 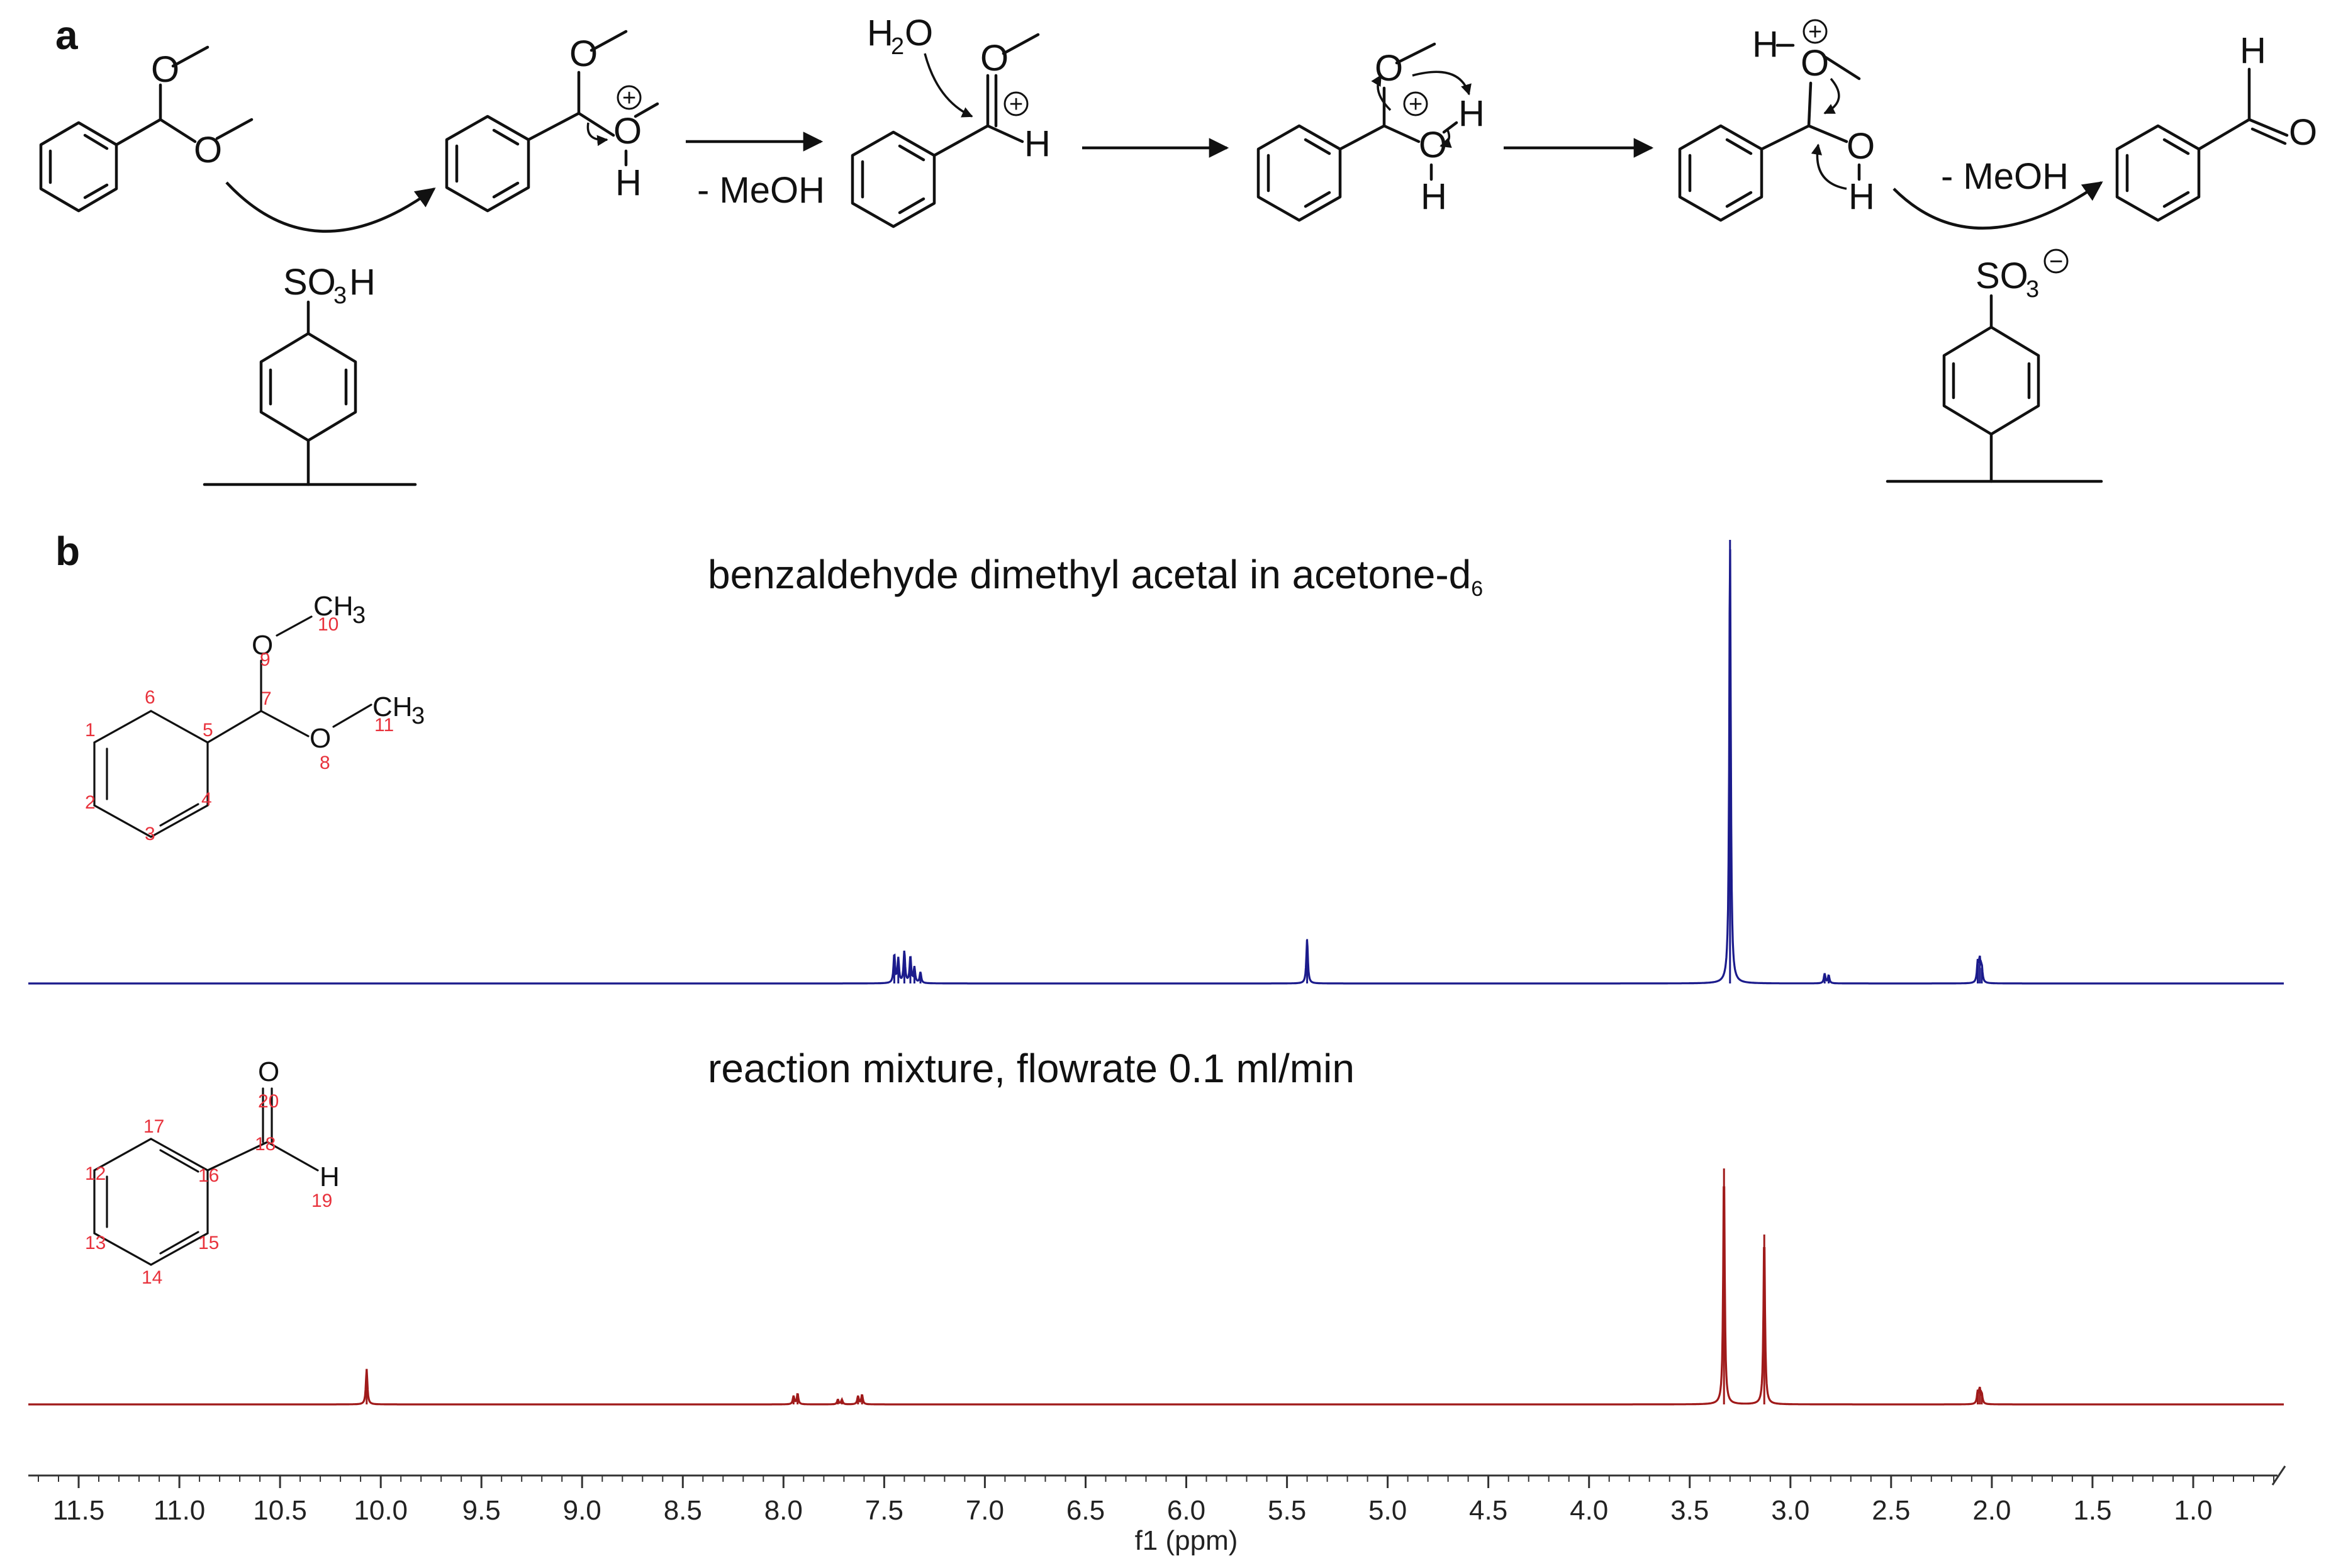 What do you see at coordinates (67, 551) in the screenshot?
I see `panel-b-label: b` at bounding box center [67, 551].